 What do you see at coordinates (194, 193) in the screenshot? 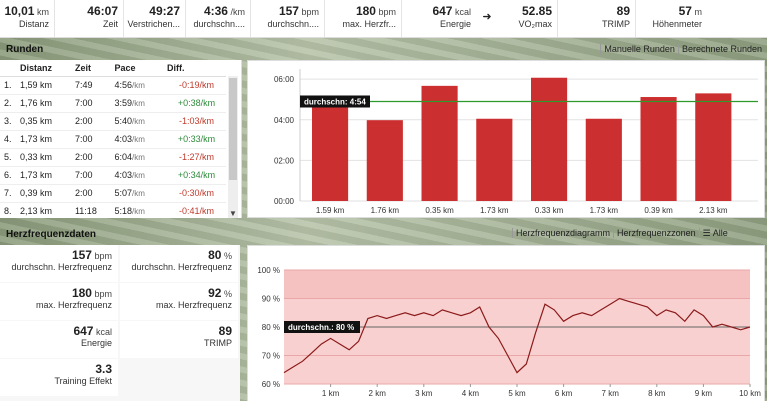
I see `lap-diff: -0:30/km` at bounding box center [194, 193].